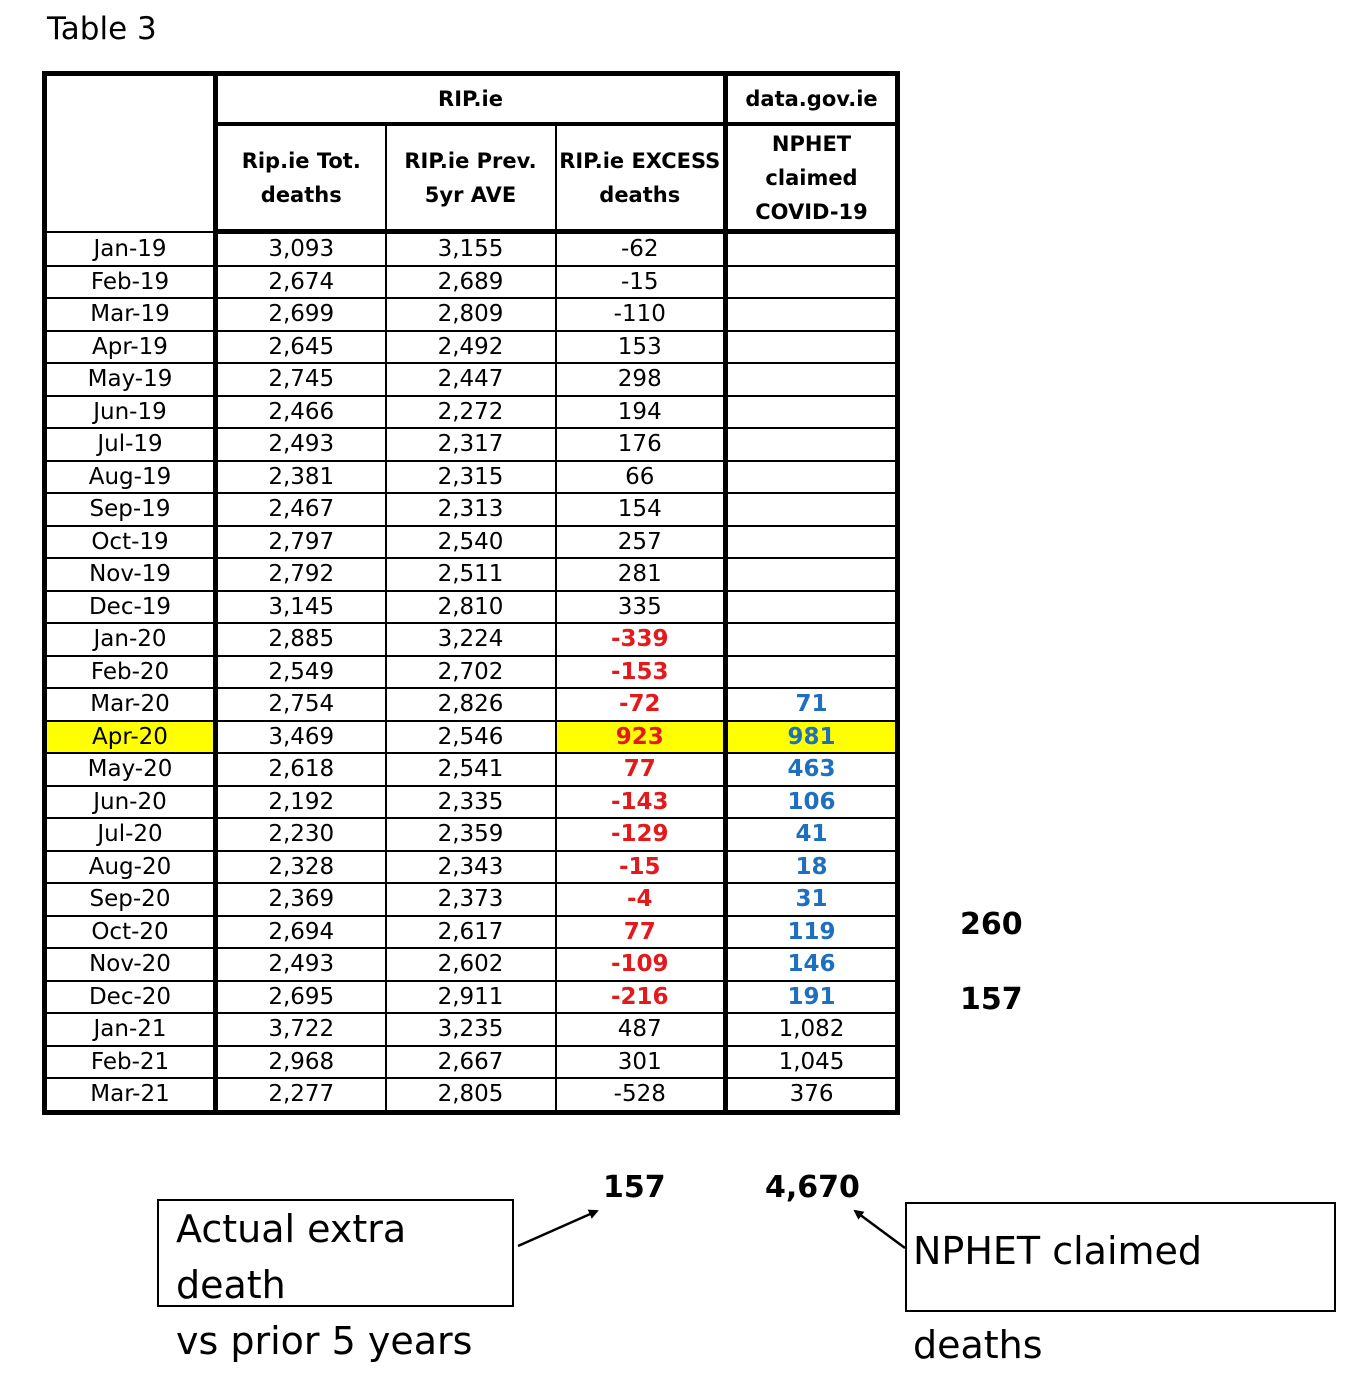  What do you see at coordinates (130, 379) in the screenshot?
I see `month-cell: May-19` at bounding box center [130, 379].